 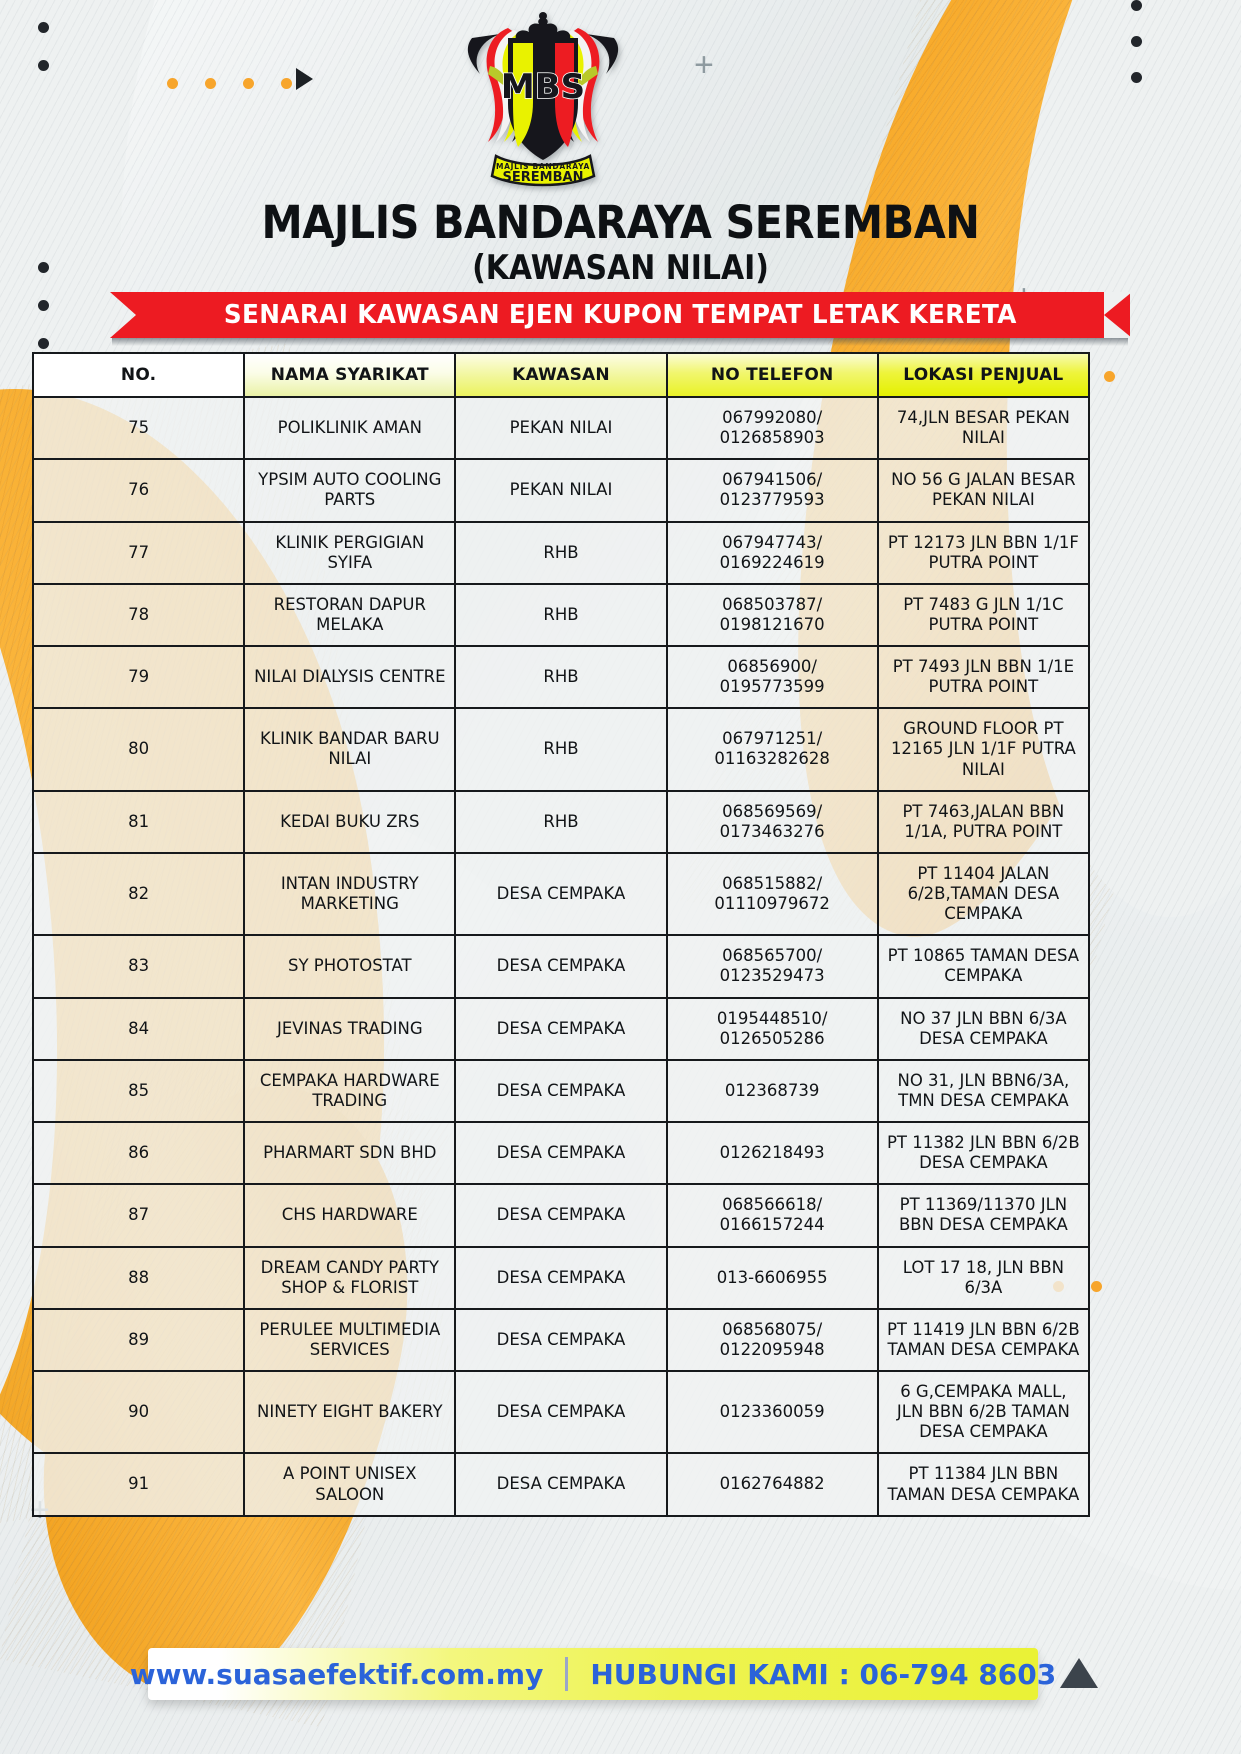 What do you see at coordinates (983, 1091) in the screenshot?
I see `cell-lokasi-penjual: NO 31, JLN BBN6/3A, TMN DESA CEMPAKA` at bounding box center [983, 1091].